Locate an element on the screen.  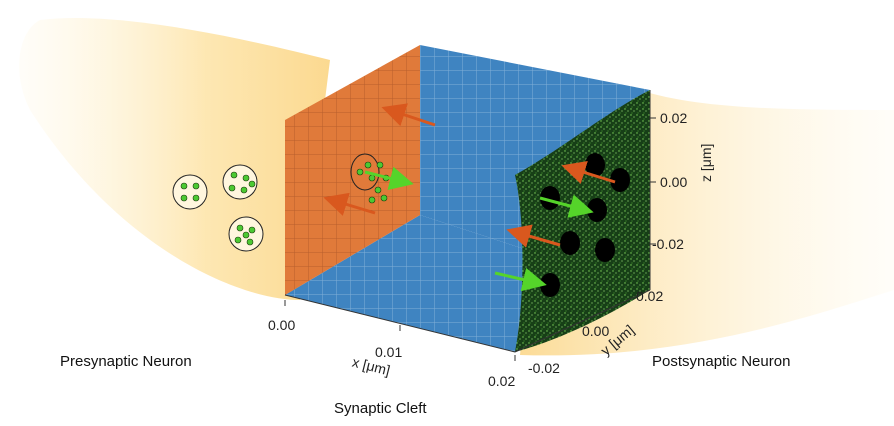
z-tick-0: 0.02 is located at coordinates (674, 118).